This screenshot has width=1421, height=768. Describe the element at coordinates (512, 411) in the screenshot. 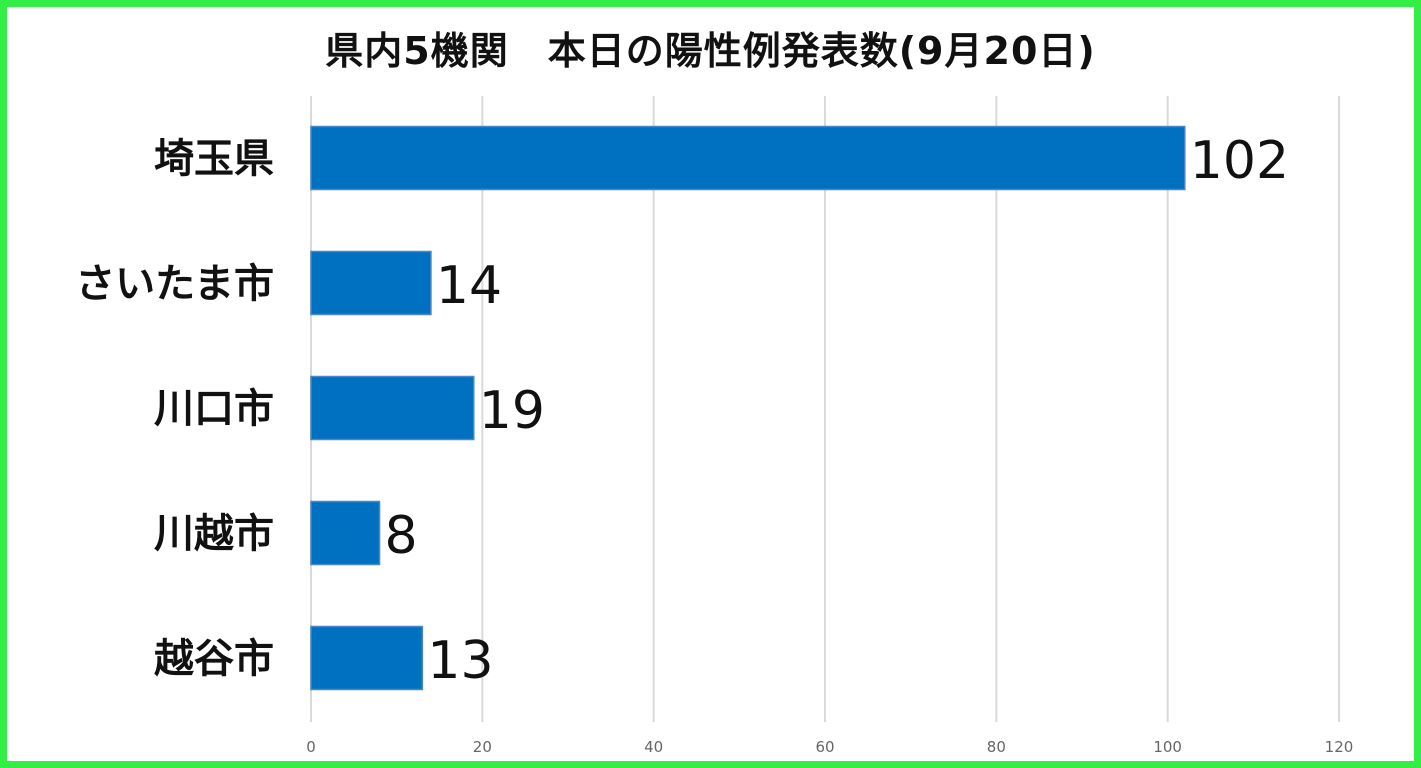

I see `data-label-3: 19` at that location.